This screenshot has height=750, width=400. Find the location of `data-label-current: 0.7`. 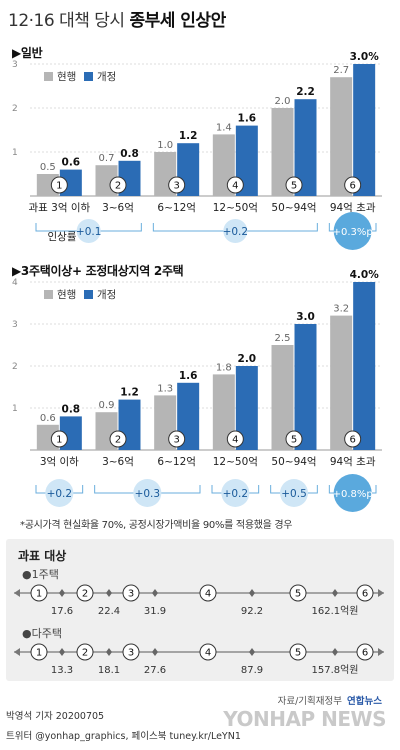

data-label-current: 0.7 is located at coordinates (107, 158).